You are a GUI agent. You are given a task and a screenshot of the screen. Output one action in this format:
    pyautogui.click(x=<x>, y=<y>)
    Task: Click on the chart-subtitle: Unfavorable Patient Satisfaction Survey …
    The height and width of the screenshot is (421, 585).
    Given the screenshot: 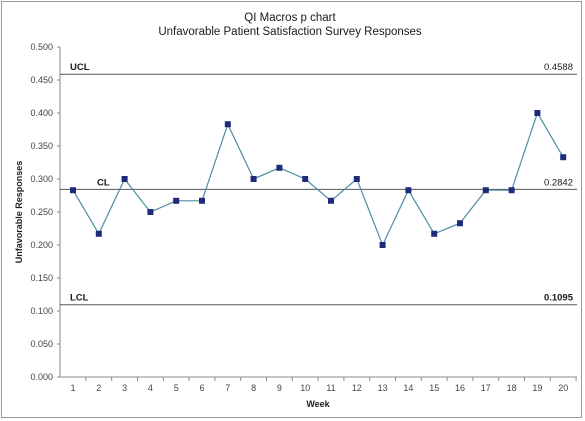 What is the action you would take?
    pyautogui.click(x=290, y=32)
    